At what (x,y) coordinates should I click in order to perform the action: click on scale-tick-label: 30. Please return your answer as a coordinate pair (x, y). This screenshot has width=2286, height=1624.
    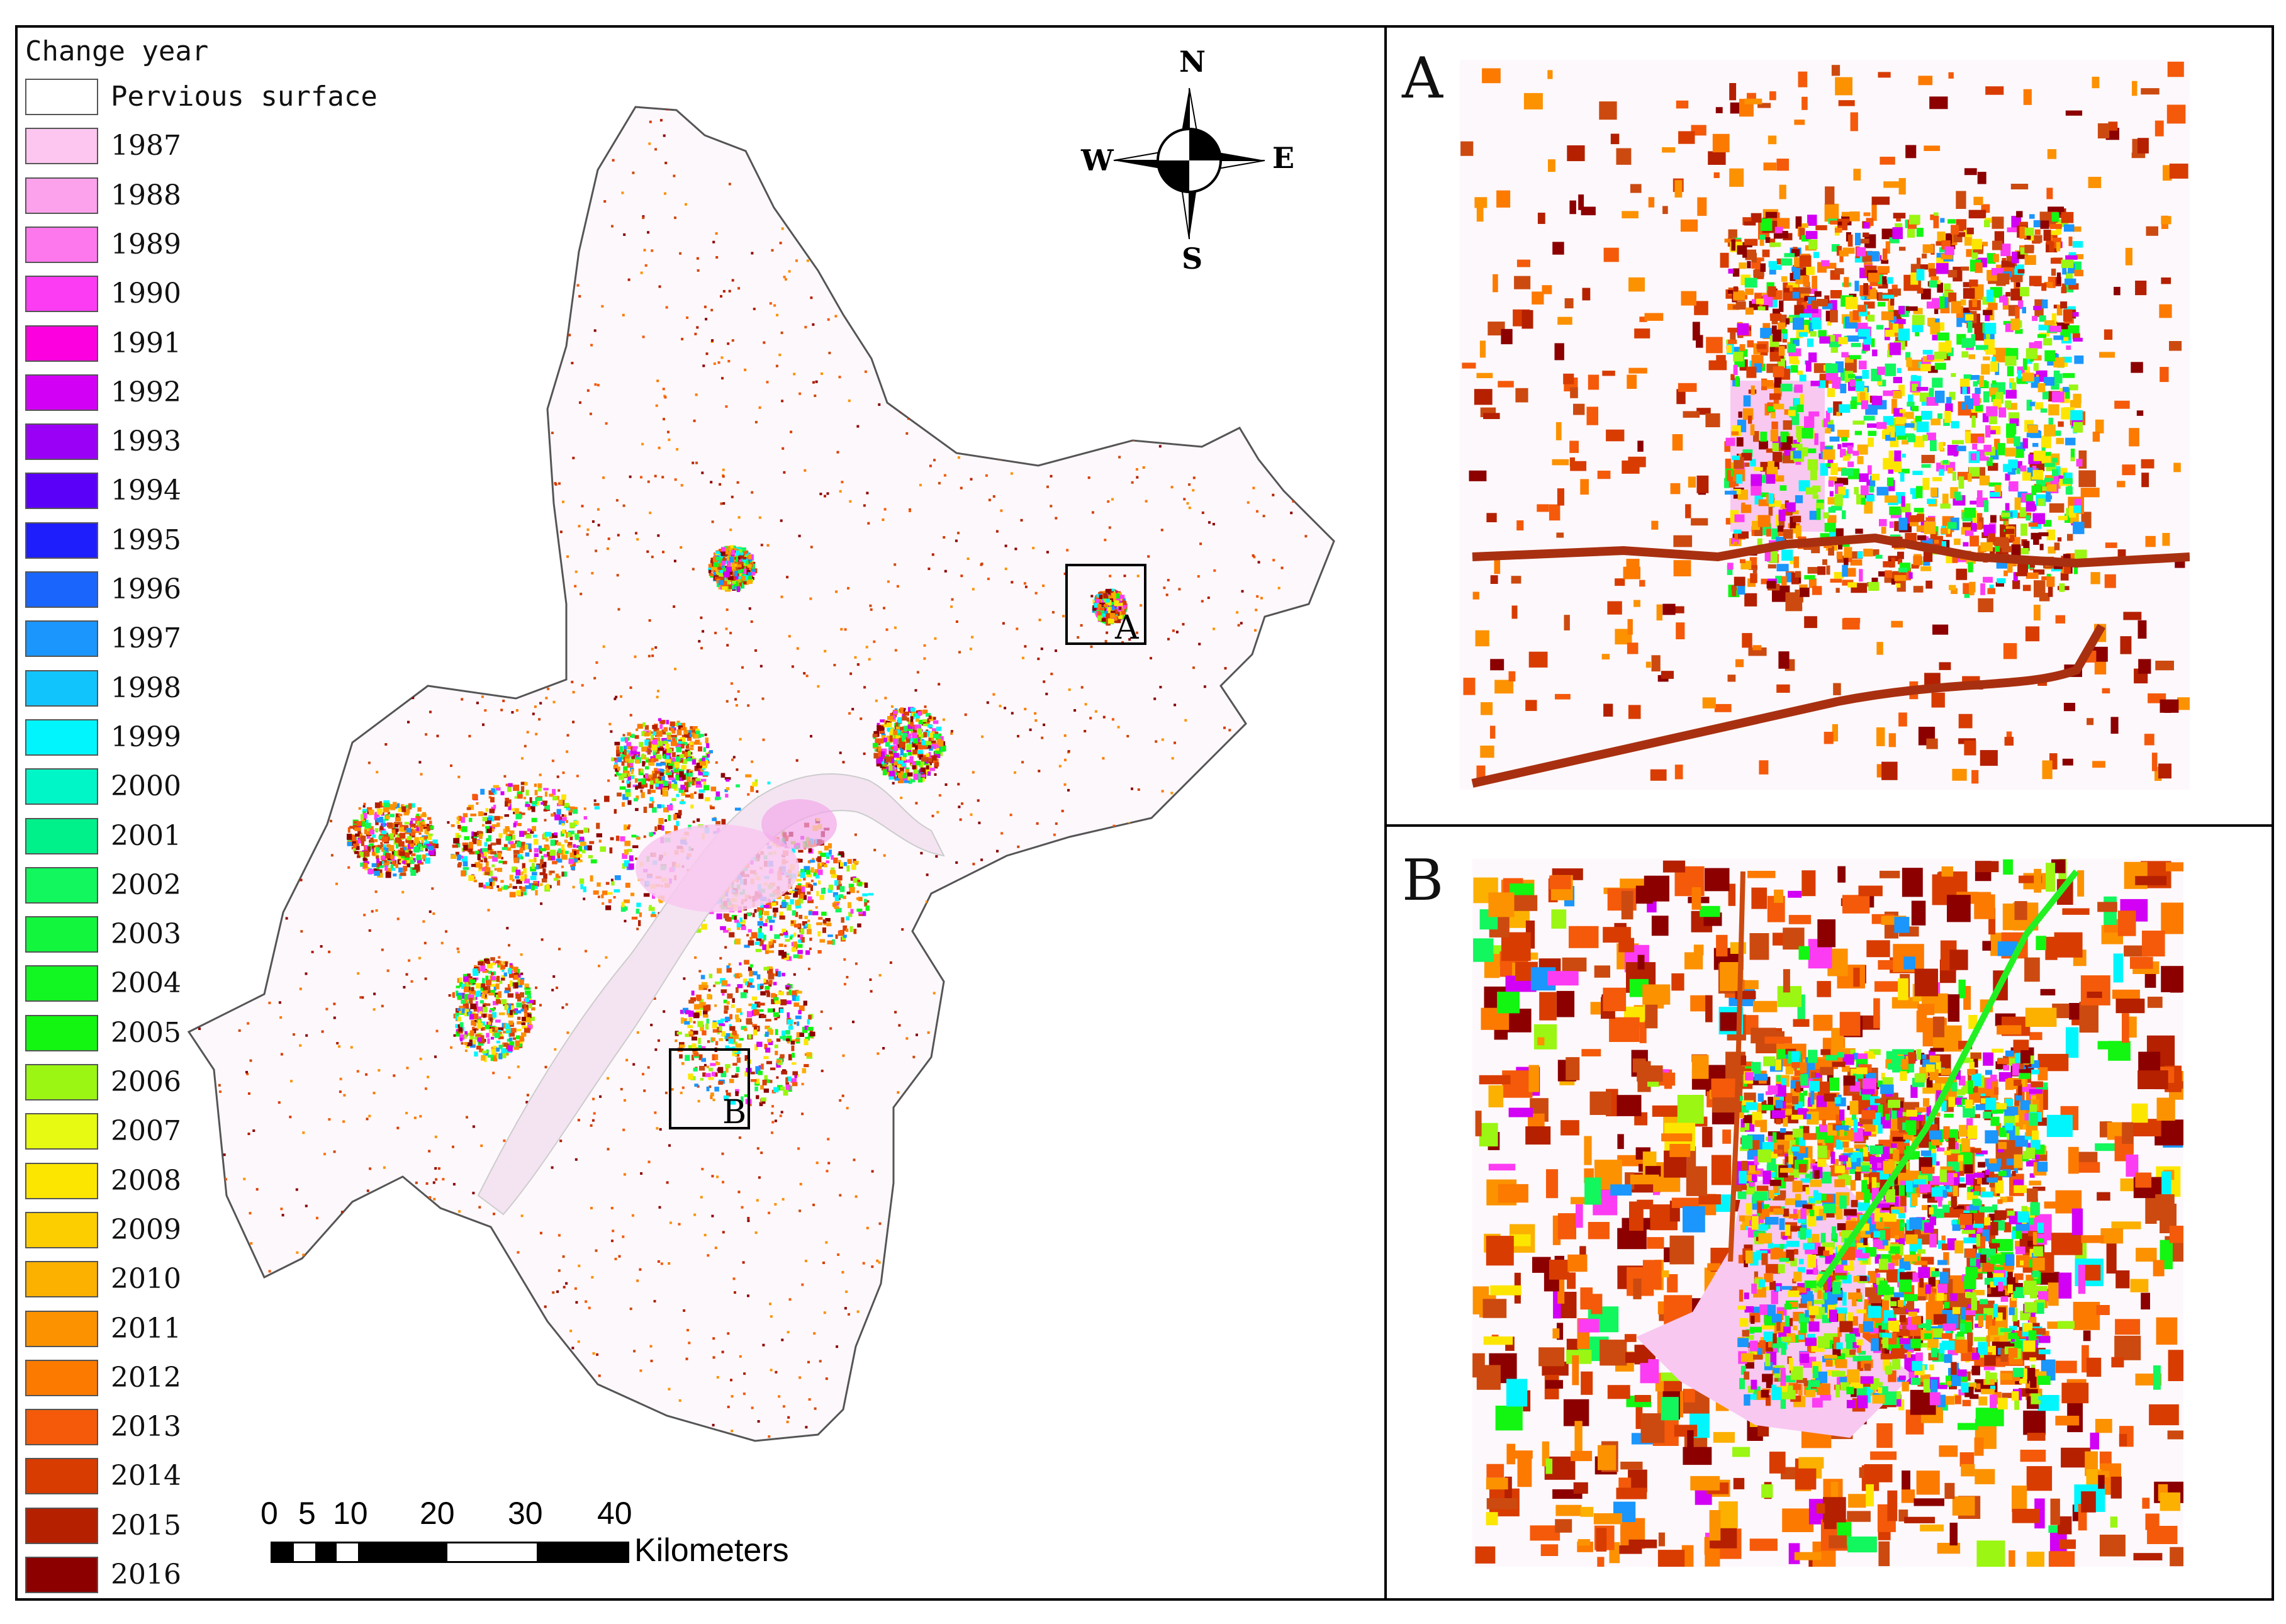
    Looking at the image, I should click on (525, 1513).